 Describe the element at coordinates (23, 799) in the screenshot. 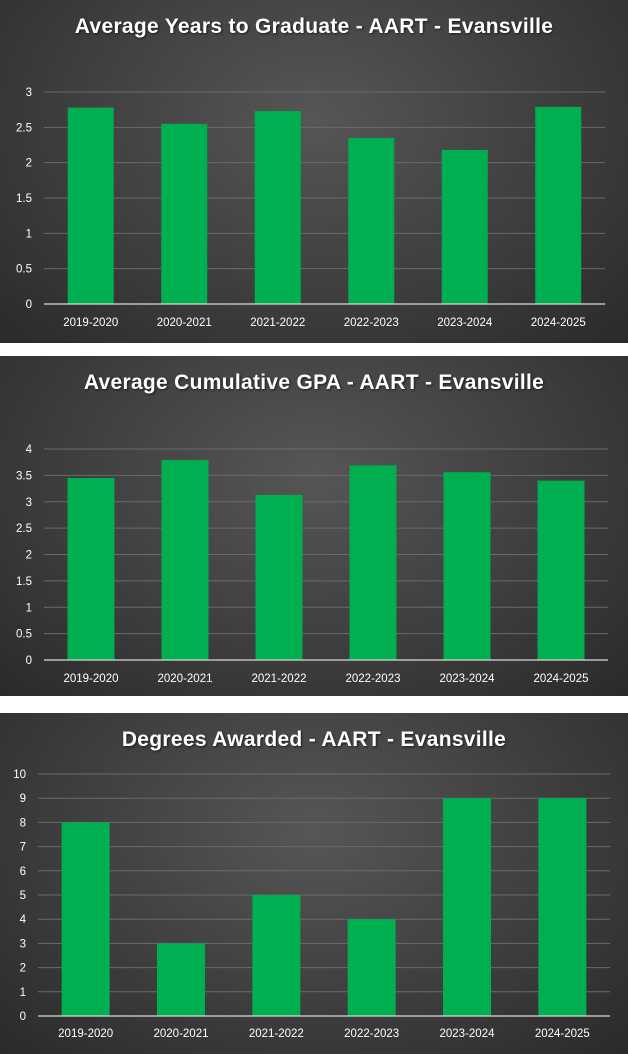

I see `y-tick-label: 9` at that location.